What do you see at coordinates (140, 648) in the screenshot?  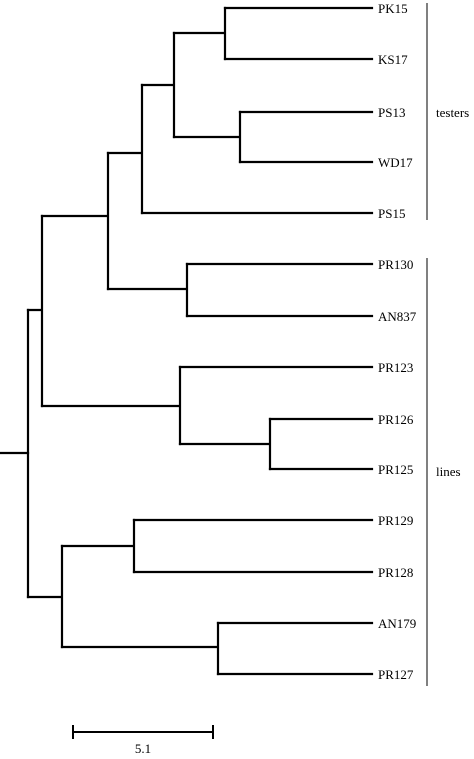 I see `branch-an179-pr127` at bounding box center [140, 648].